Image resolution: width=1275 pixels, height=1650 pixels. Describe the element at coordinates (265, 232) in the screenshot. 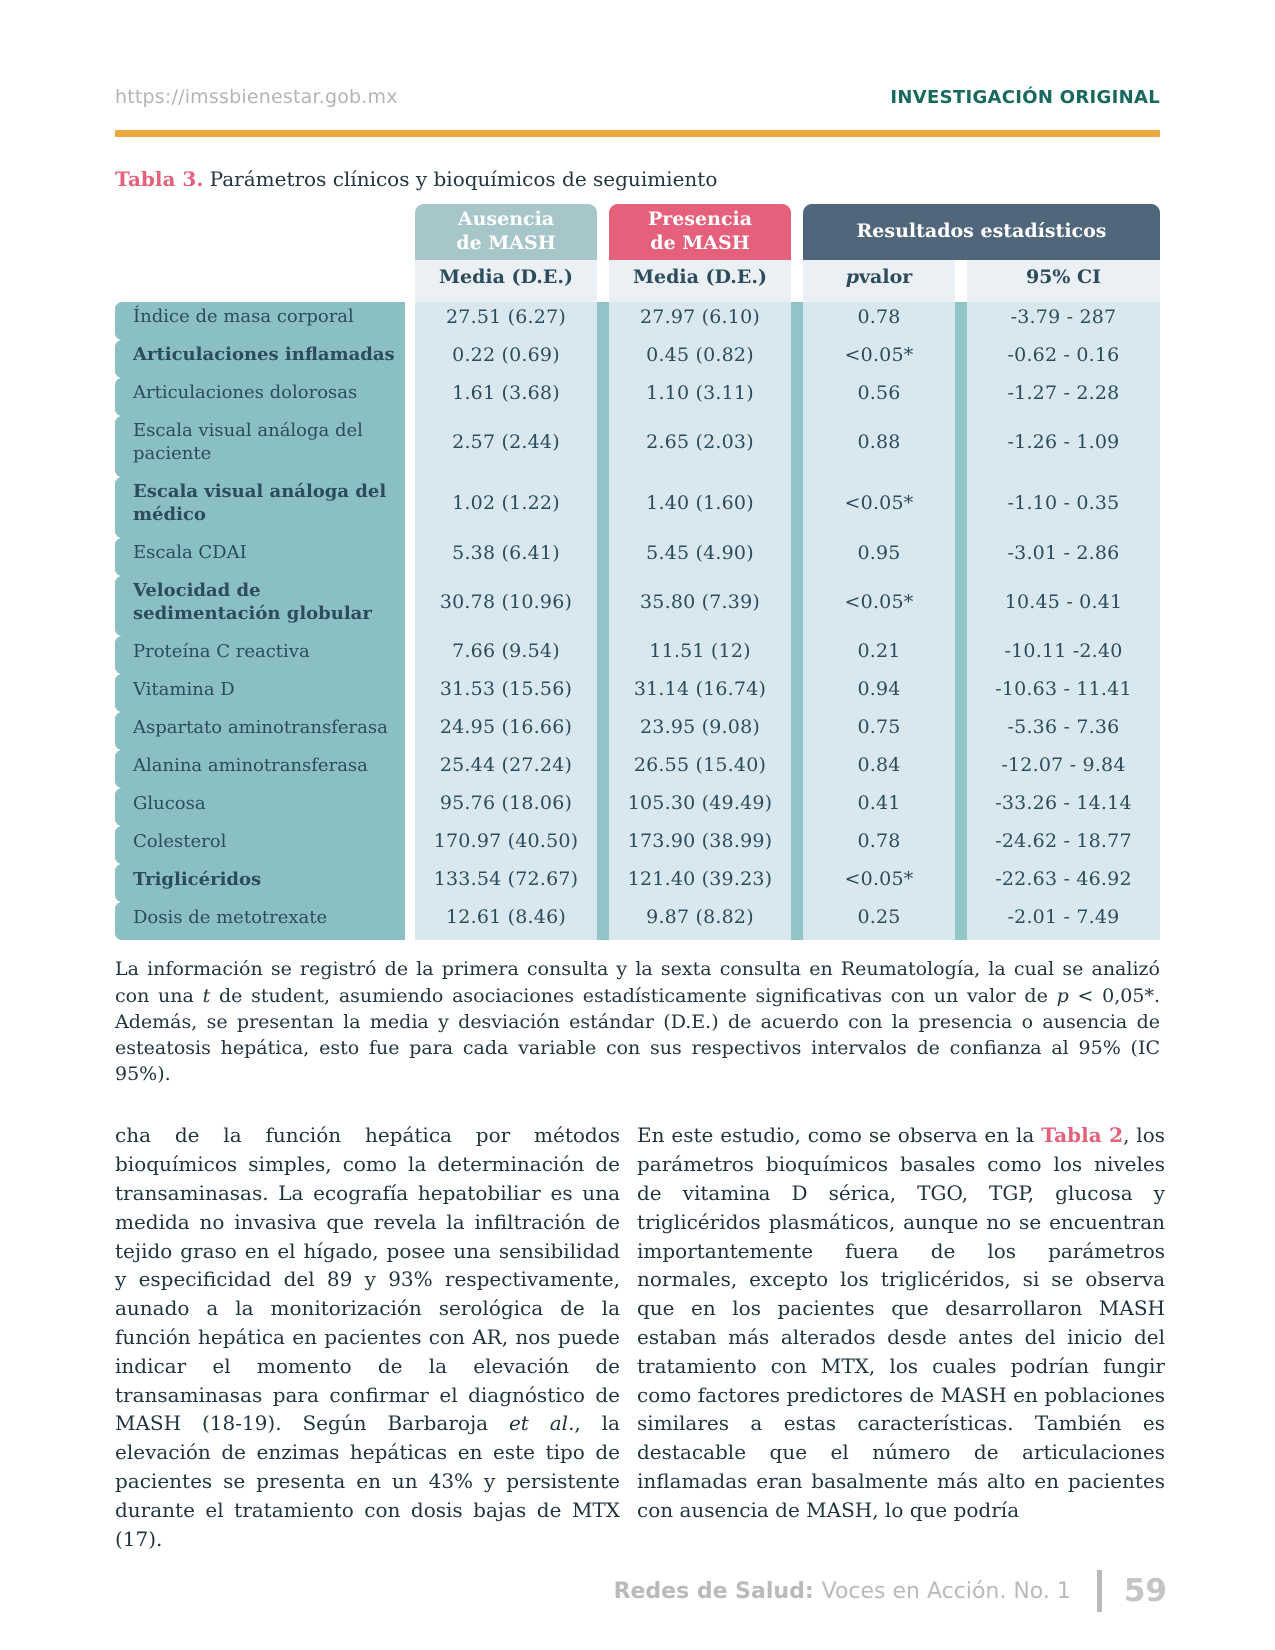

I see `header-spacer` at that location.